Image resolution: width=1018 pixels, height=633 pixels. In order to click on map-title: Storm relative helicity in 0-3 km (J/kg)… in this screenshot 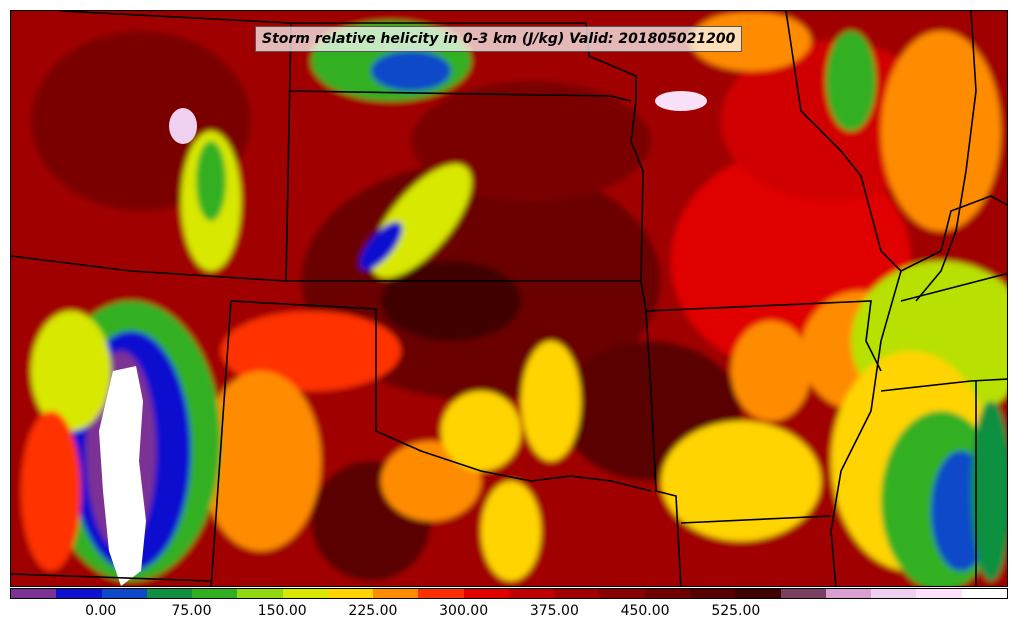, I will do `click(499, 39)`.